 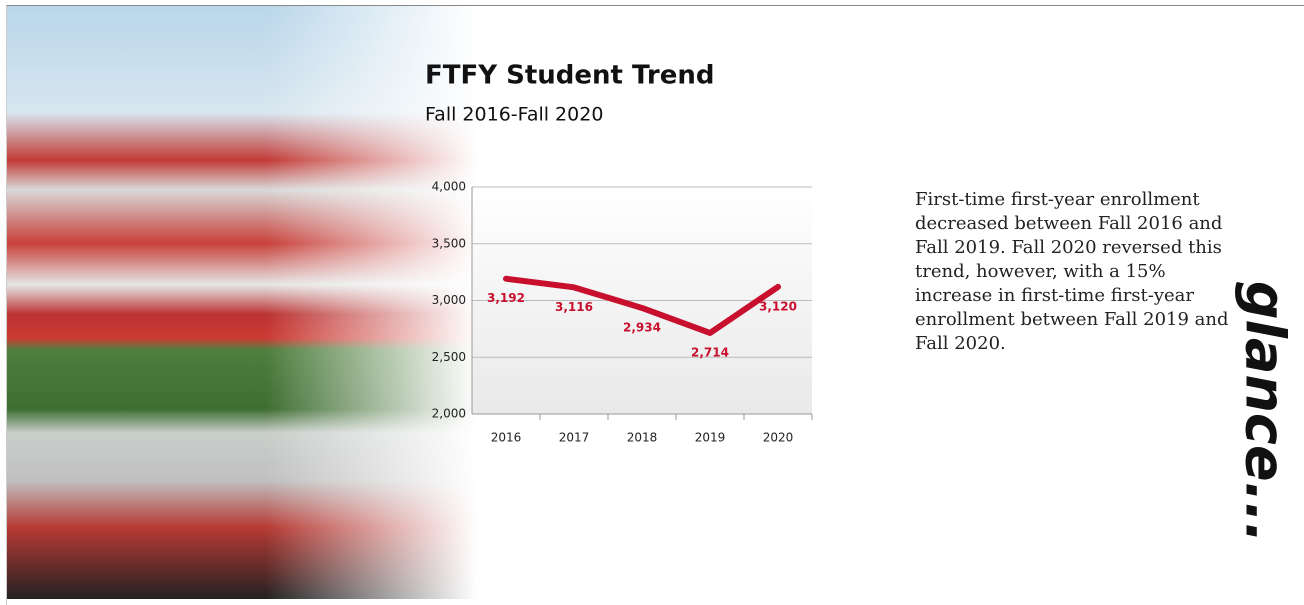 What do you see at coordinates (570, 76) in the screenshot?
I see `chart-title: FTFY Student Trend` at bounding box center [570, 76].